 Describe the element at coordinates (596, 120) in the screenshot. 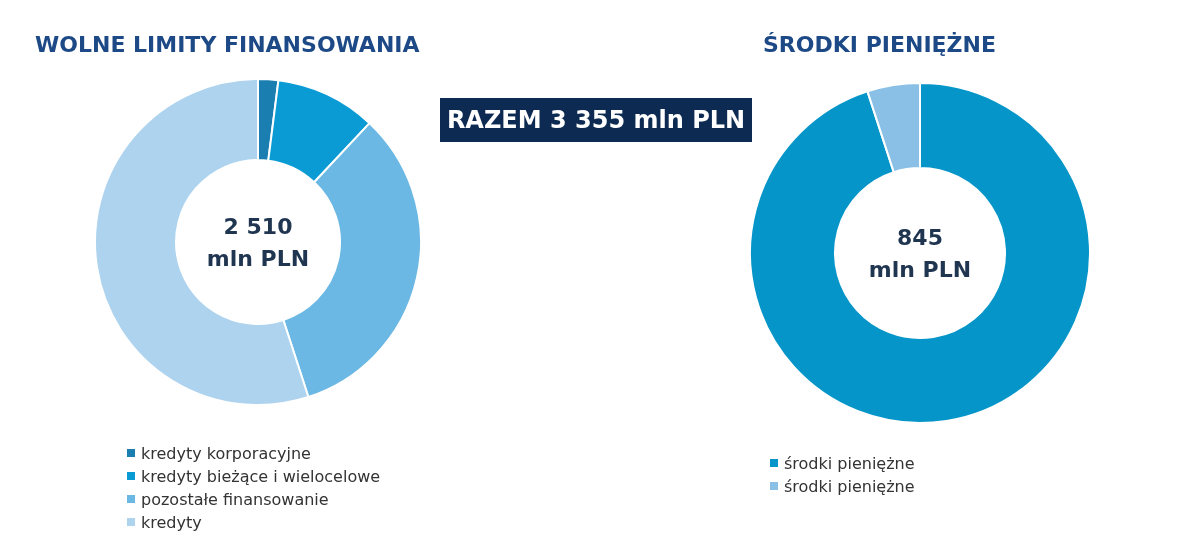

I see `text: RAZEM 3 355 mln PLN` at that location.